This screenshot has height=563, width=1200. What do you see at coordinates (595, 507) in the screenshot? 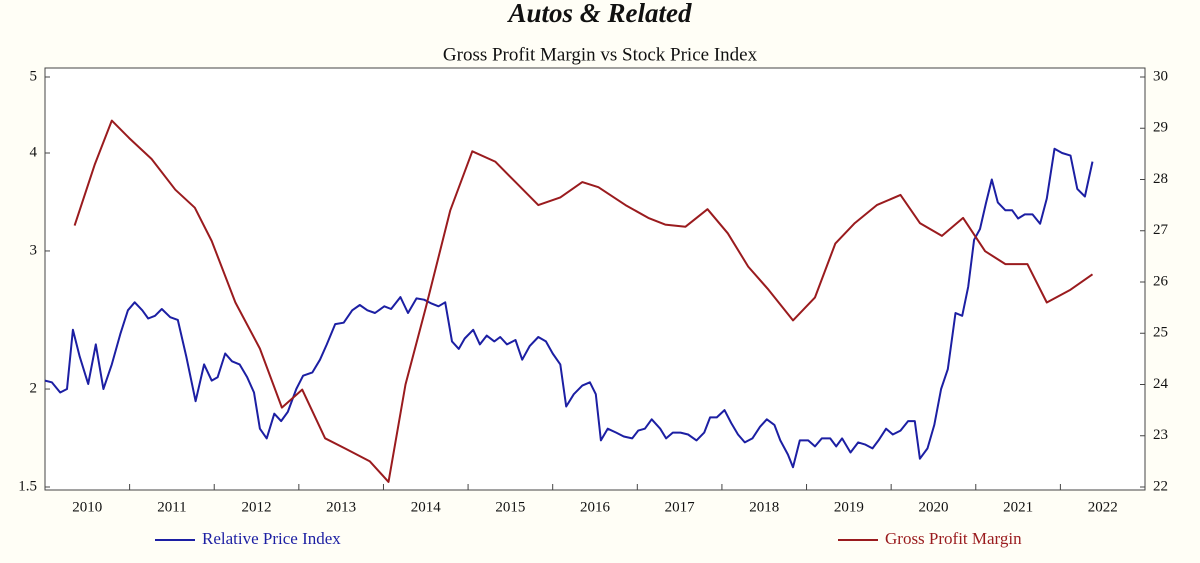
I see `x-tick-label: 2016` at bounding box center [595, 507].